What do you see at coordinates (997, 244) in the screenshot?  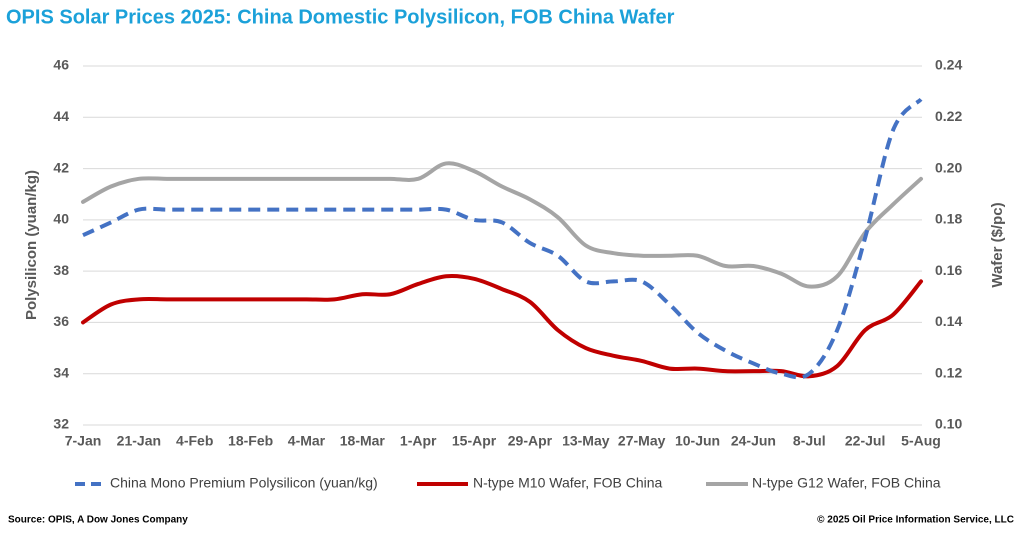 I see `y2-axis-label: Wafer ($/pc)` at bounding box center [997, 244].